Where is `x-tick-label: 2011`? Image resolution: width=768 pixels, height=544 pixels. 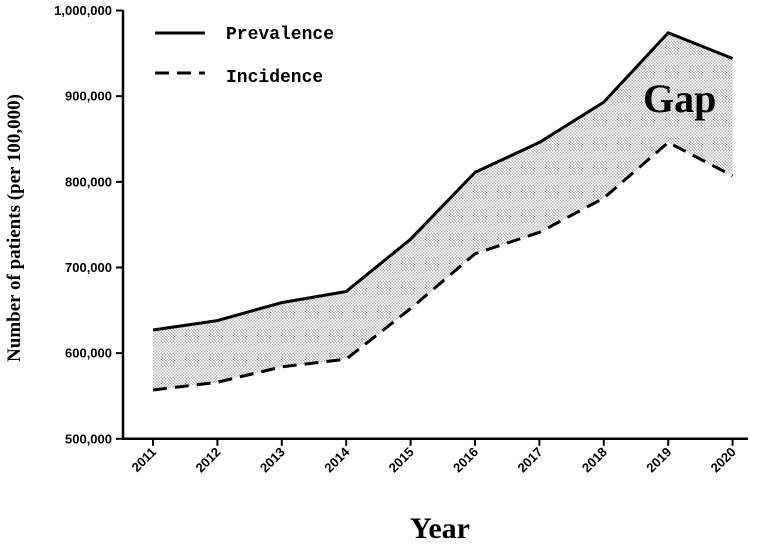
x-tick-label: 2011 is located at coordinates (144, 459).